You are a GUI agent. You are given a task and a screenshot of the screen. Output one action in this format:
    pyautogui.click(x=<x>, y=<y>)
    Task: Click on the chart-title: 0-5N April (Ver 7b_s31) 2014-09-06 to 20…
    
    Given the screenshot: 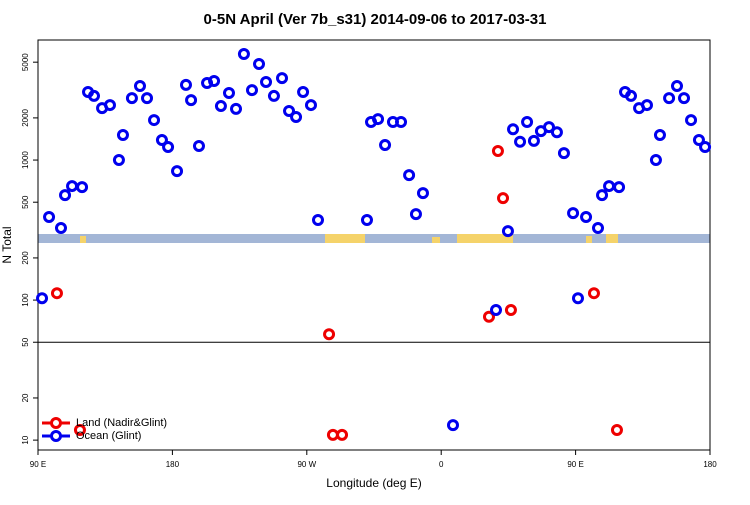 What is the action you would take?
    pyautogui.click(x=375, y=19)
    